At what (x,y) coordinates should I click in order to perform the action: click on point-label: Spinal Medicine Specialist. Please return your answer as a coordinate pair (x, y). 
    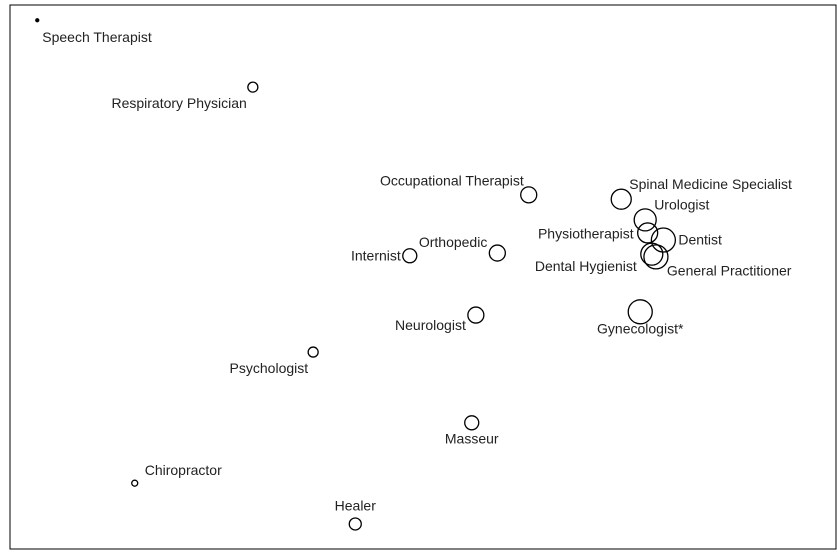
    Looking at the image, I should click on (710, 184).